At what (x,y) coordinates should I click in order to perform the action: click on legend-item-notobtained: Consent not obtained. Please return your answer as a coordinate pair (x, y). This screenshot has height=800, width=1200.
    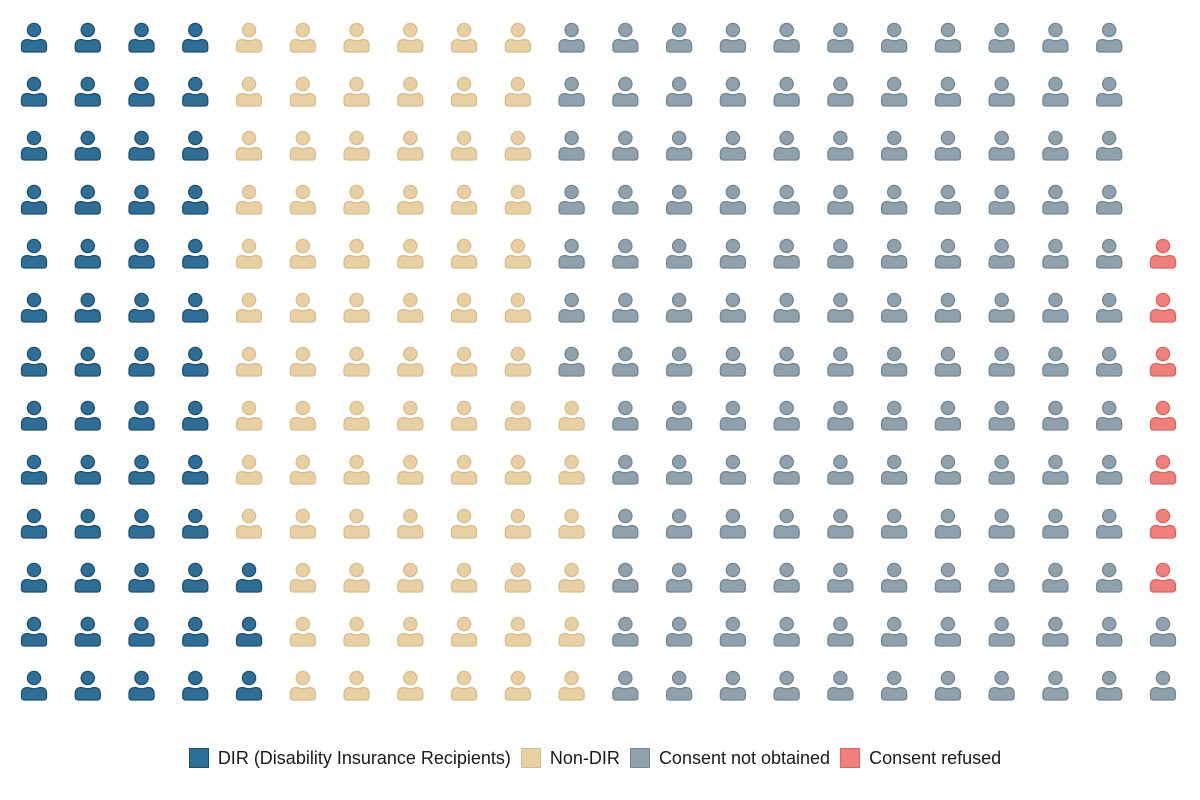
    Looking at the image, I should click on (729, 758).